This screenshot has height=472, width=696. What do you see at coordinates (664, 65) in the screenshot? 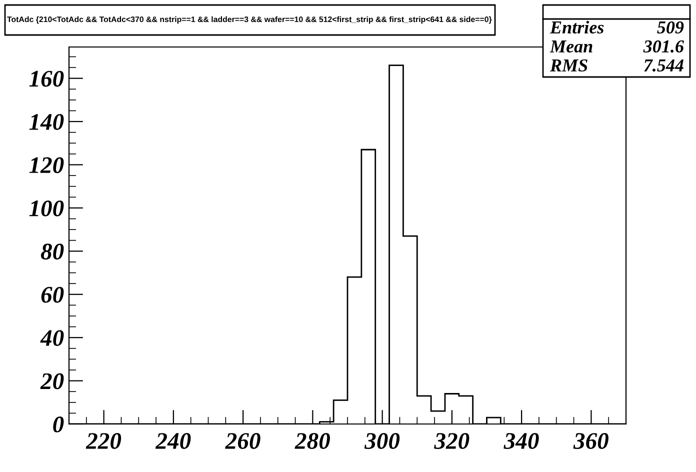
I see `text: 7.544` at bounding box center [664, 65].